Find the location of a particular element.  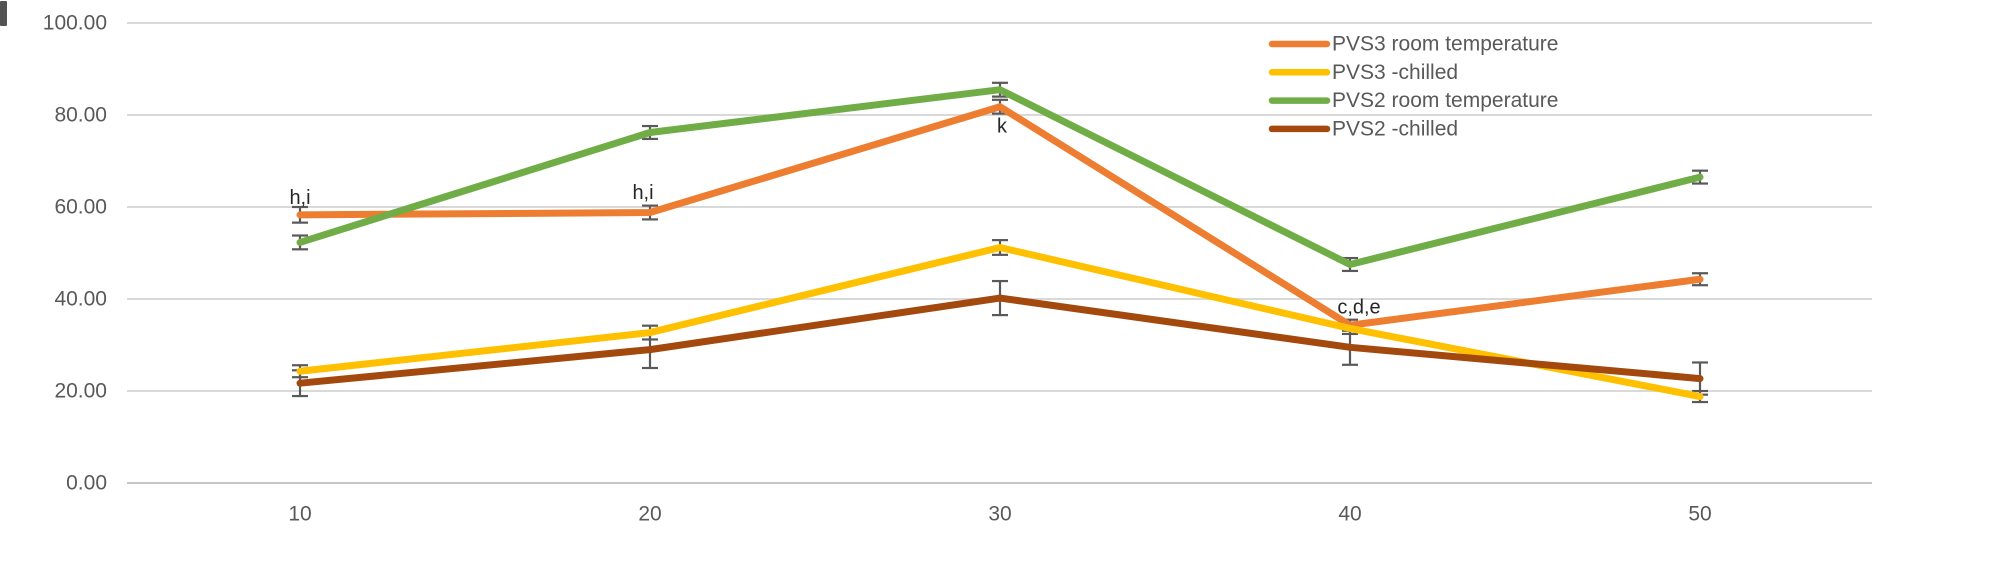

corner-artifact is located at coordinates (3, 13).